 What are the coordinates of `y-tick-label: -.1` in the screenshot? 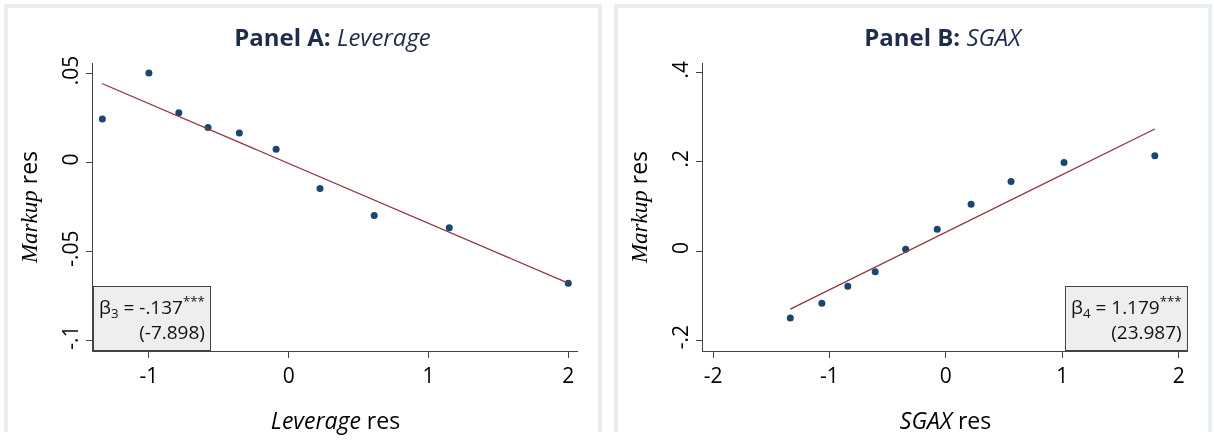 It's located at (69, 337).